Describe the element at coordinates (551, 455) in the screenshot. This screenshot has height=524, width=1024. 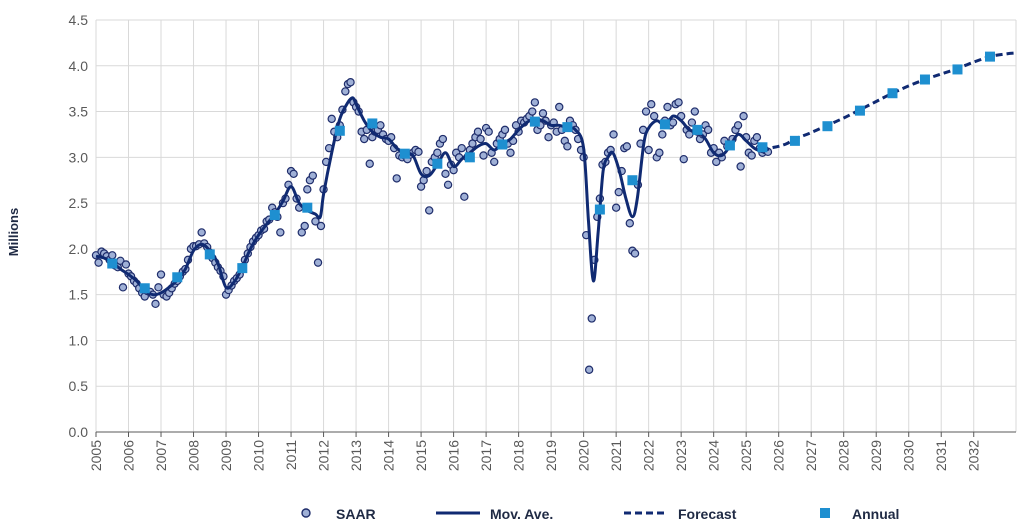
I see `x-tick-label: 2019` at that location.